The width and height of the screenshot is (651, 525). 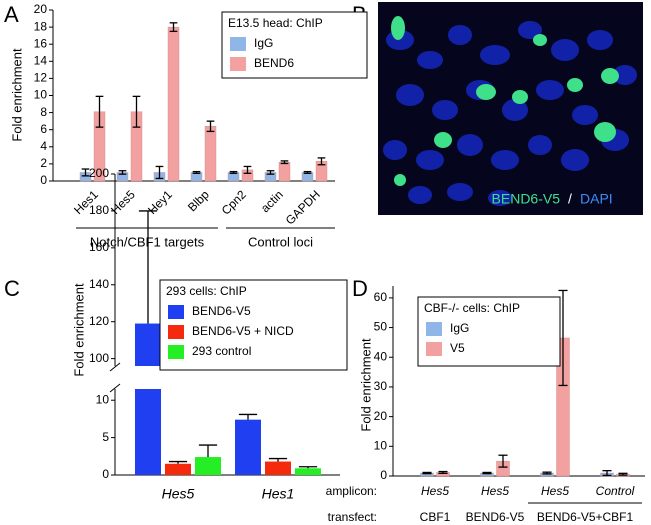 What do you see at coordinates (303, 207) in the screenshot?
I see `x-tick-label: GAPDH` at bounding box center [303, 207].